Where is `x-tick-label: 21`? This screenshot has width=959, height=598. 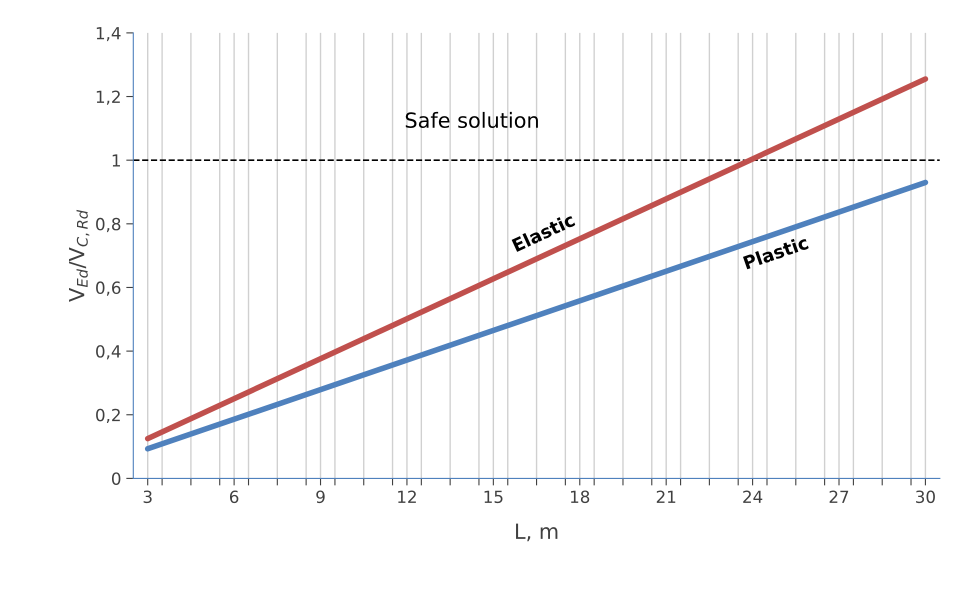
x-tick-label: 21 is located at coordinates (666, 496).